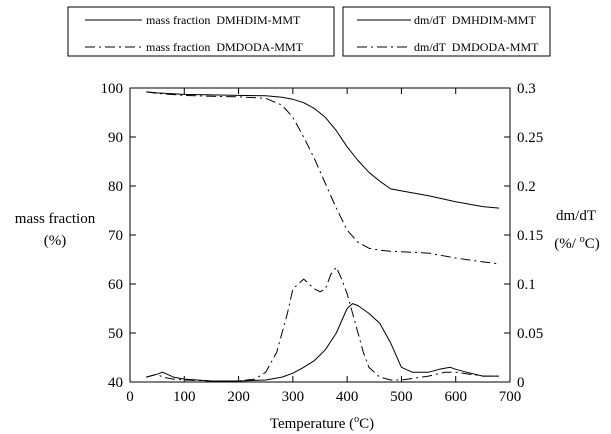 The image size is (611, 434). What do you see at coordinates (130, 397) in the screenshot?
I see `x-tick-label: 0` at bounding box center [130, 397].